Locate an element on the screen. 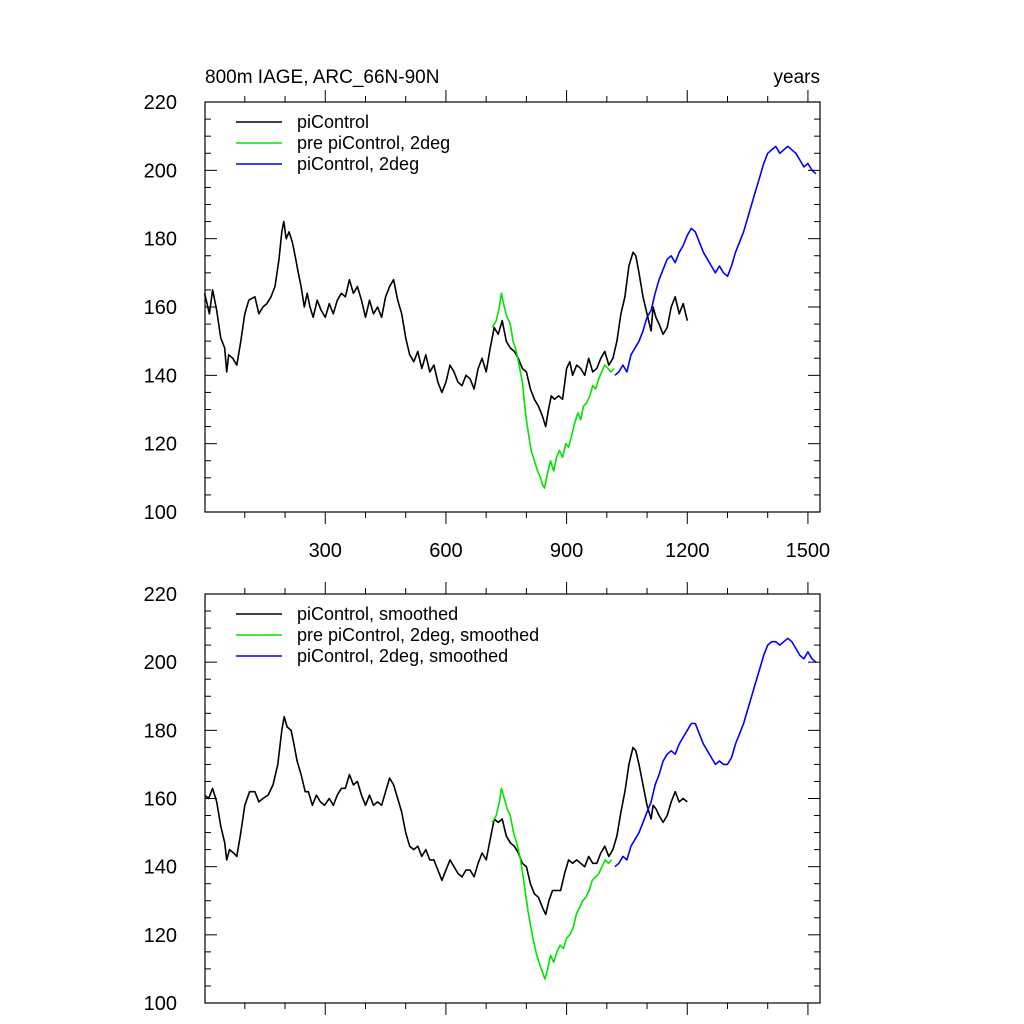  units-label: years is located at coordinates (797, 77).